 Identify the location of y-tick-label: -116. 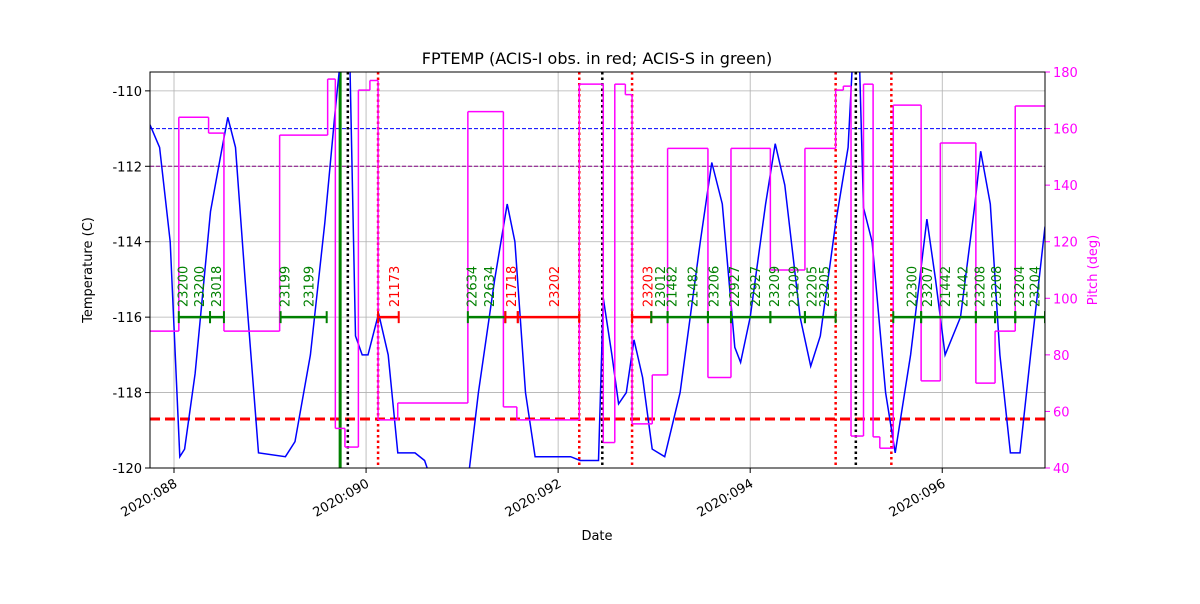
(127, 318).